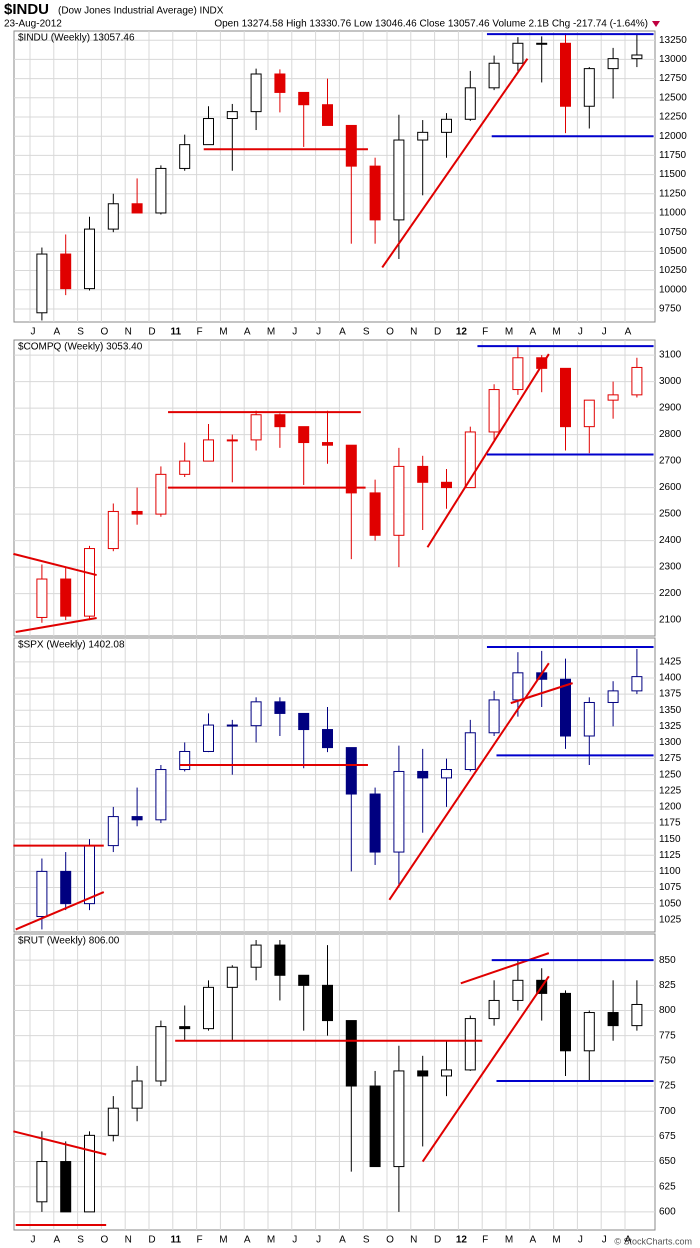  Describe the element at coordinates (670, 540) in the screenshot. I see `y-tick-label: 2400` at that location.